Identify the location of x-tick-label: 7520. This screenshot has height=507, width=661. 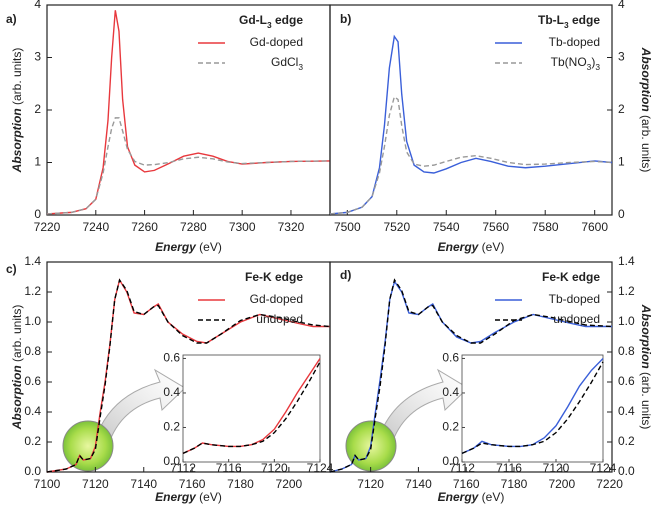
(396, 227).